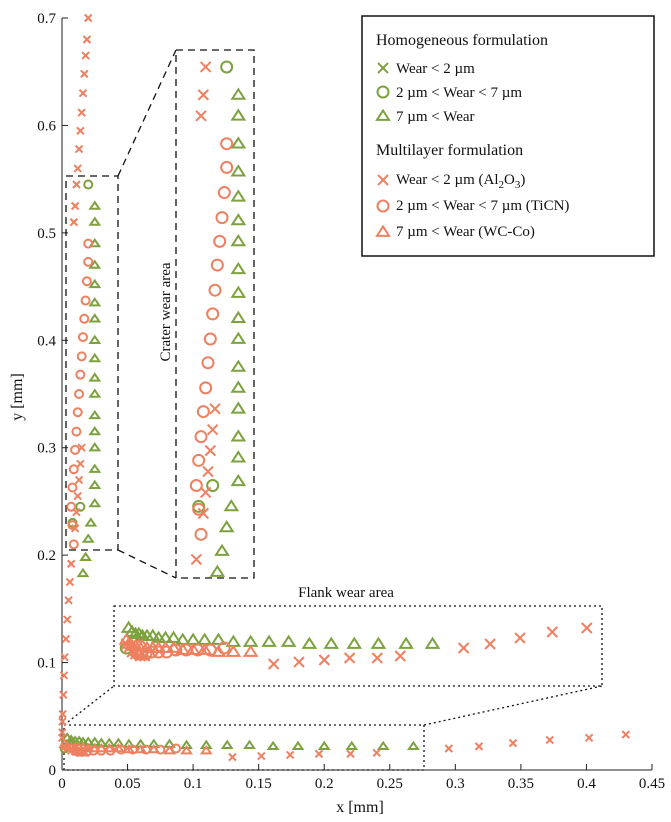  Describe the element at coordinates (522, 180) in the screenshot. I see `legend-label-multi-lt2-suffix: )` at that location.